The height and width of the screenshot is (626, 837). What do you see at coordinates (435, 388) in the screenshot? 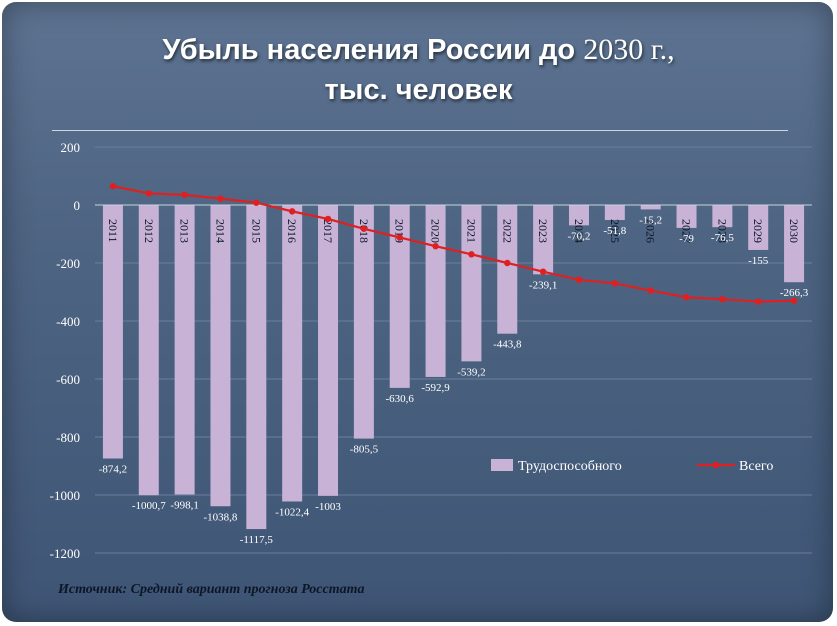
I see `bar-data-label: -592,9` at bounding box center [435, 388].